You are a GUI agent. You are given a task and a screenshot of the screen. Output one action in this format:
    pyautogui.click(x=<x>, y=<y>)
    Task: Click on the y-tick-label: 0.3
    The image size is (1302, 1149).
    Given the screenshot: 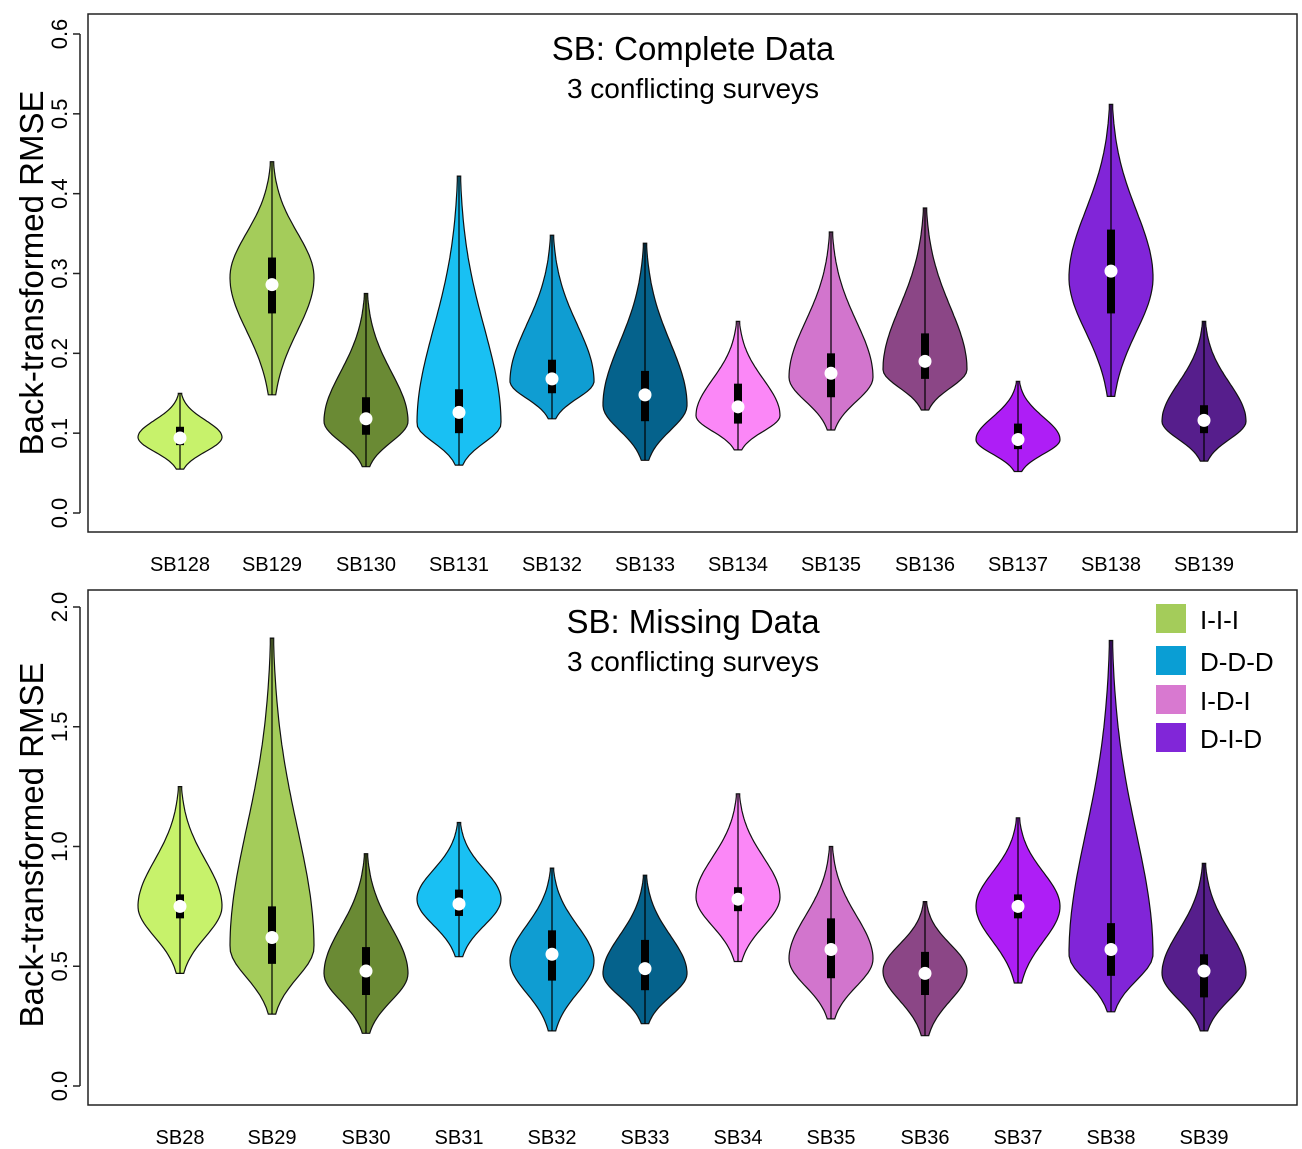 What is the action you would take?
    pyautogui.click(x=59, y=273)
    